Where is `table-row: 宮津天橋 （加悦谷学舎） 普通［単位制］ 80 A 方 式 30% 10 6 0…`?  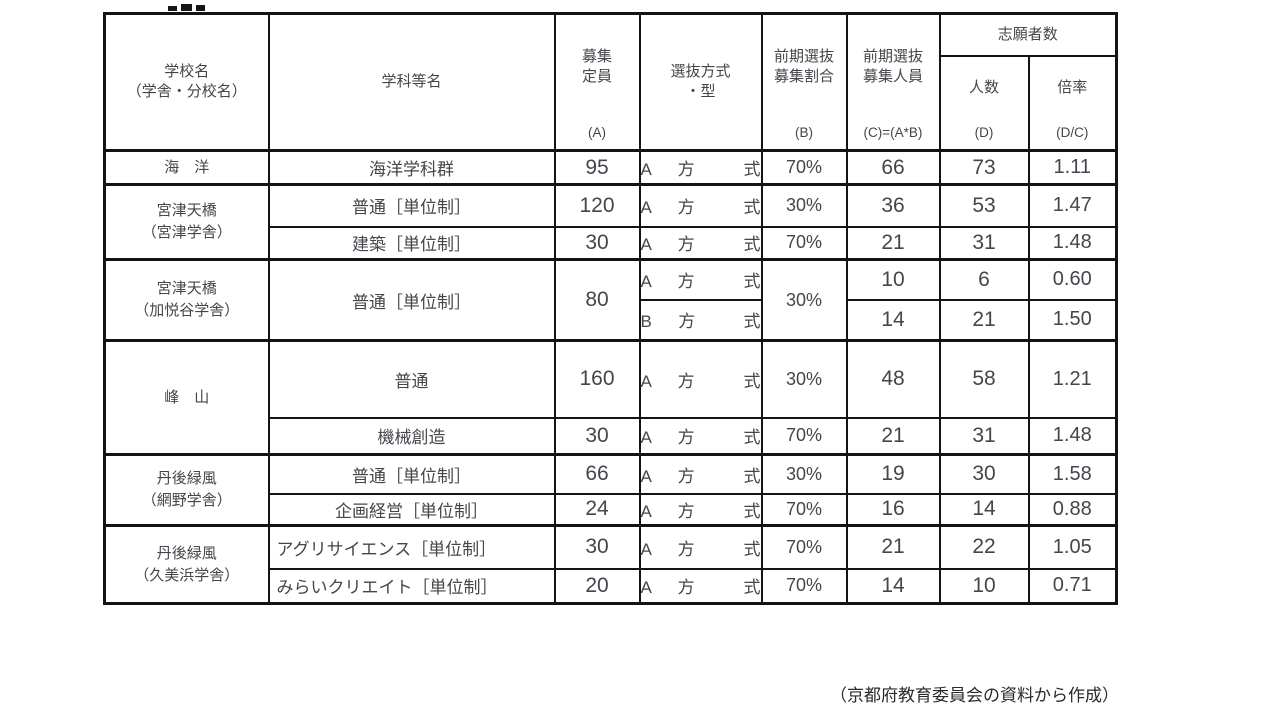 table-row: 宮津天橋 （加悦谷学舎） 普通［単位制］ 80 A 方 式 30% 10 6 0… is located at coordinates (610, 300).